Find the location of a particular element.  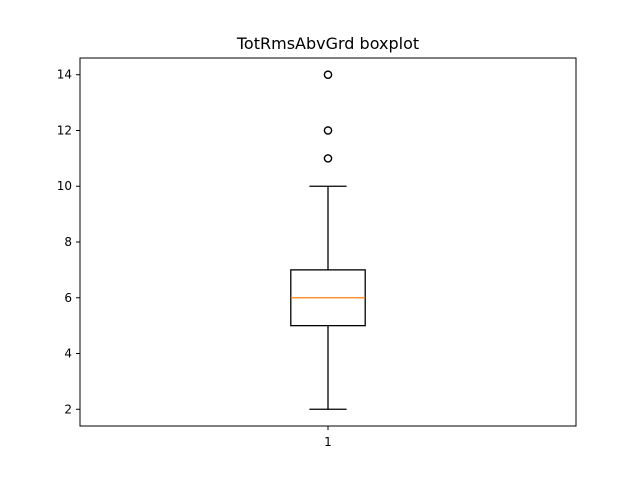

y-tick-label: 12 is located at coordinates (64, 130).